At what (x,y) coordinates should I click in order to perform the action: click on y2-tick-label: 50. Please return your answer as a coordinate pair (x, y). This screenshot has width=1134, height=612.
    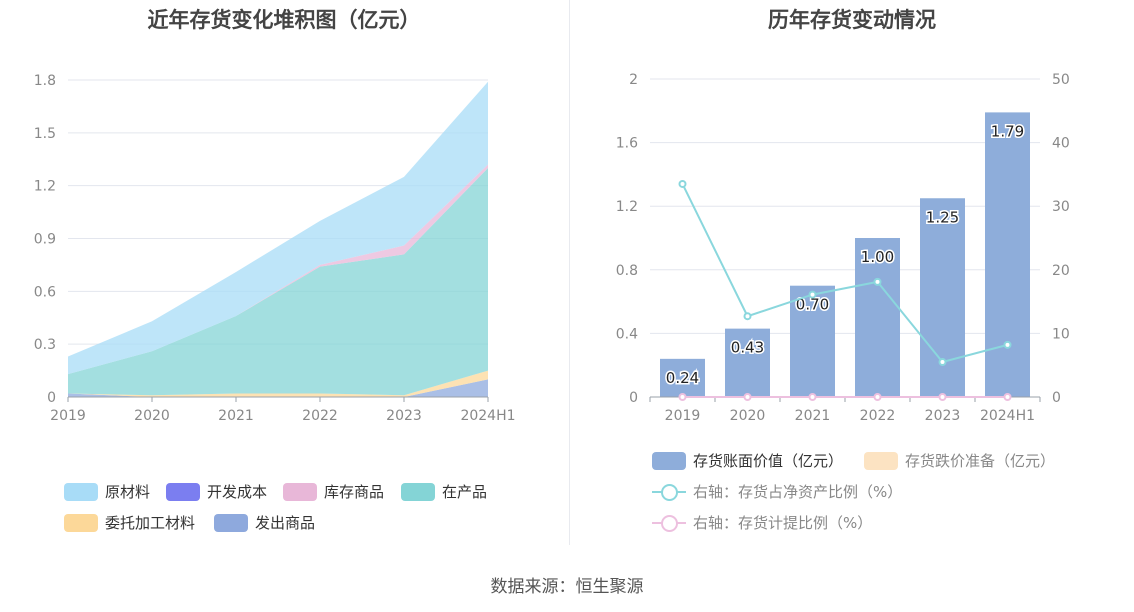
    Looking at the image, I should click on (1061, 80).